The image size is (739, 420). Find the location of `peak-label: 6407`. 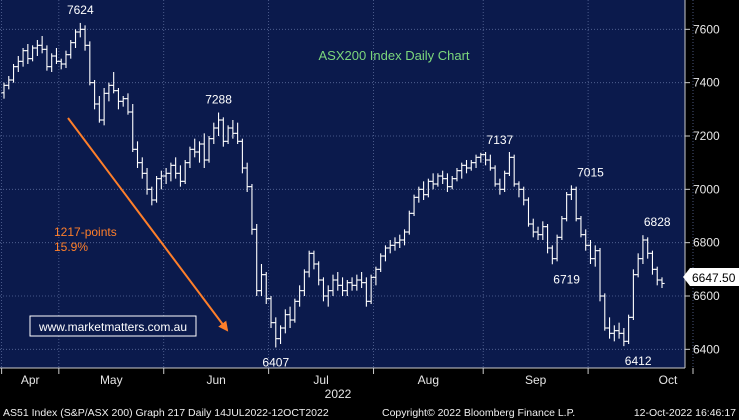

peak-label: 6407 is located at coordinates (275, 362).